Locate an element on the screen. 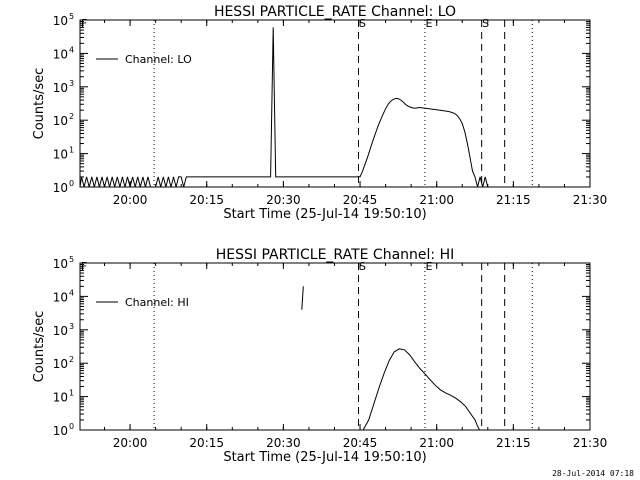 Image resolution: width=640 pixels, height=480 pixels. legend-entry: Channel: HI is located at coordinates (157, 302).